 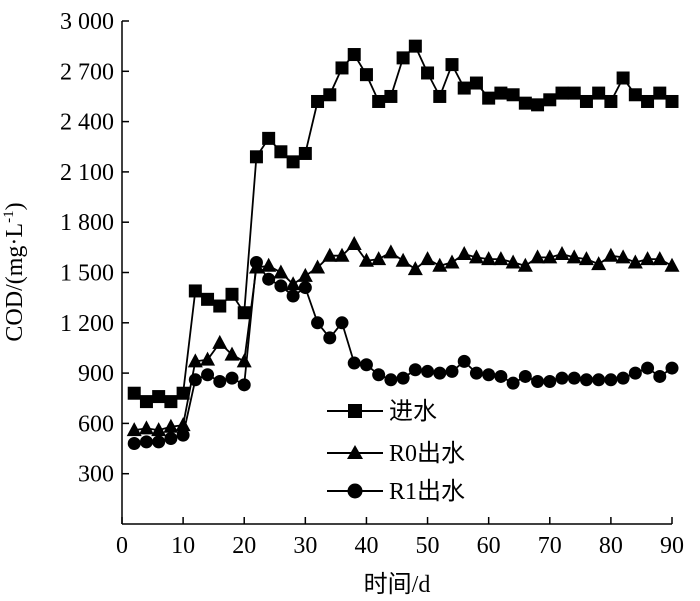 What do you see at coordinates (382, 411) in the screenshot?
I see `legend-entry-influent: 进水` at bounding box center [382, 411].